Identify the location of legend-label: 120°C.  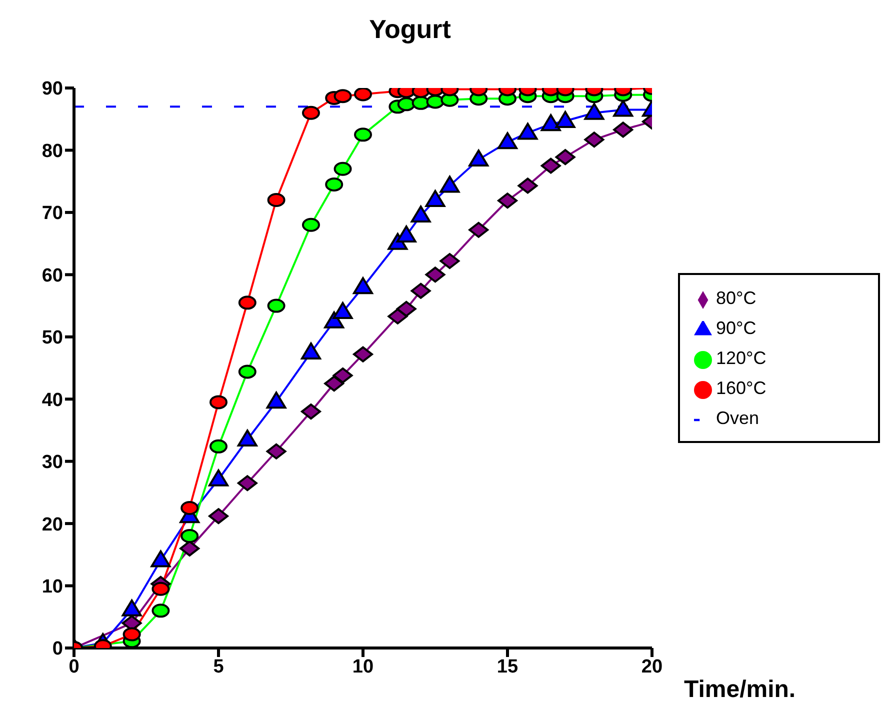
(741, 358).